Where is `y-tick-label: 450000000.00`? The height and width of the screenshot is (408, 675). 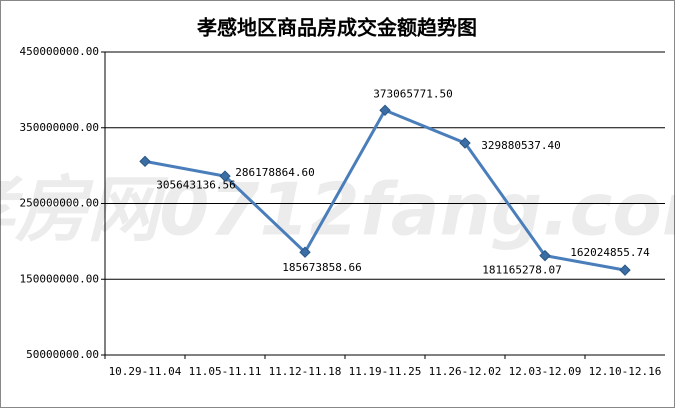
y-tick-label: 450000000.00 is located at coordinates (59, 51).